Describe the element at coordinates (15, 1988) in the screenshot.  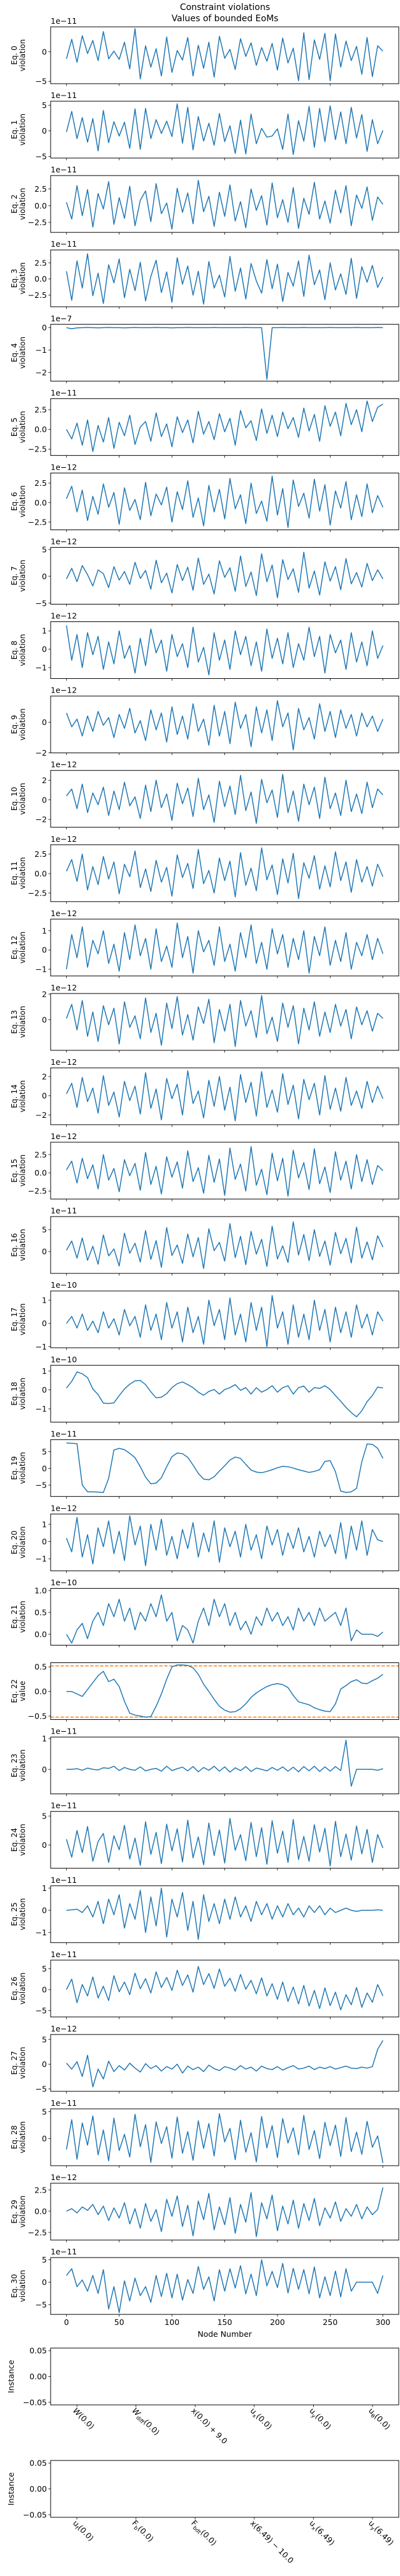
I see `y-axis-label-line-1: Eq. 26` at that location.